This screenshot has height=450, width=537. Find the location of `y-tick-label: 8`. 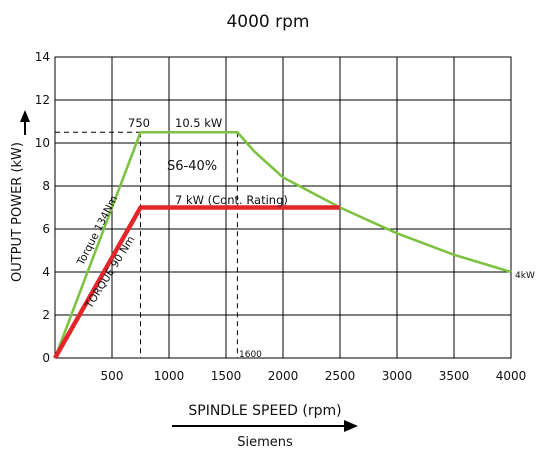

y-tick-label: 8 is located at coordinates (46, 186).